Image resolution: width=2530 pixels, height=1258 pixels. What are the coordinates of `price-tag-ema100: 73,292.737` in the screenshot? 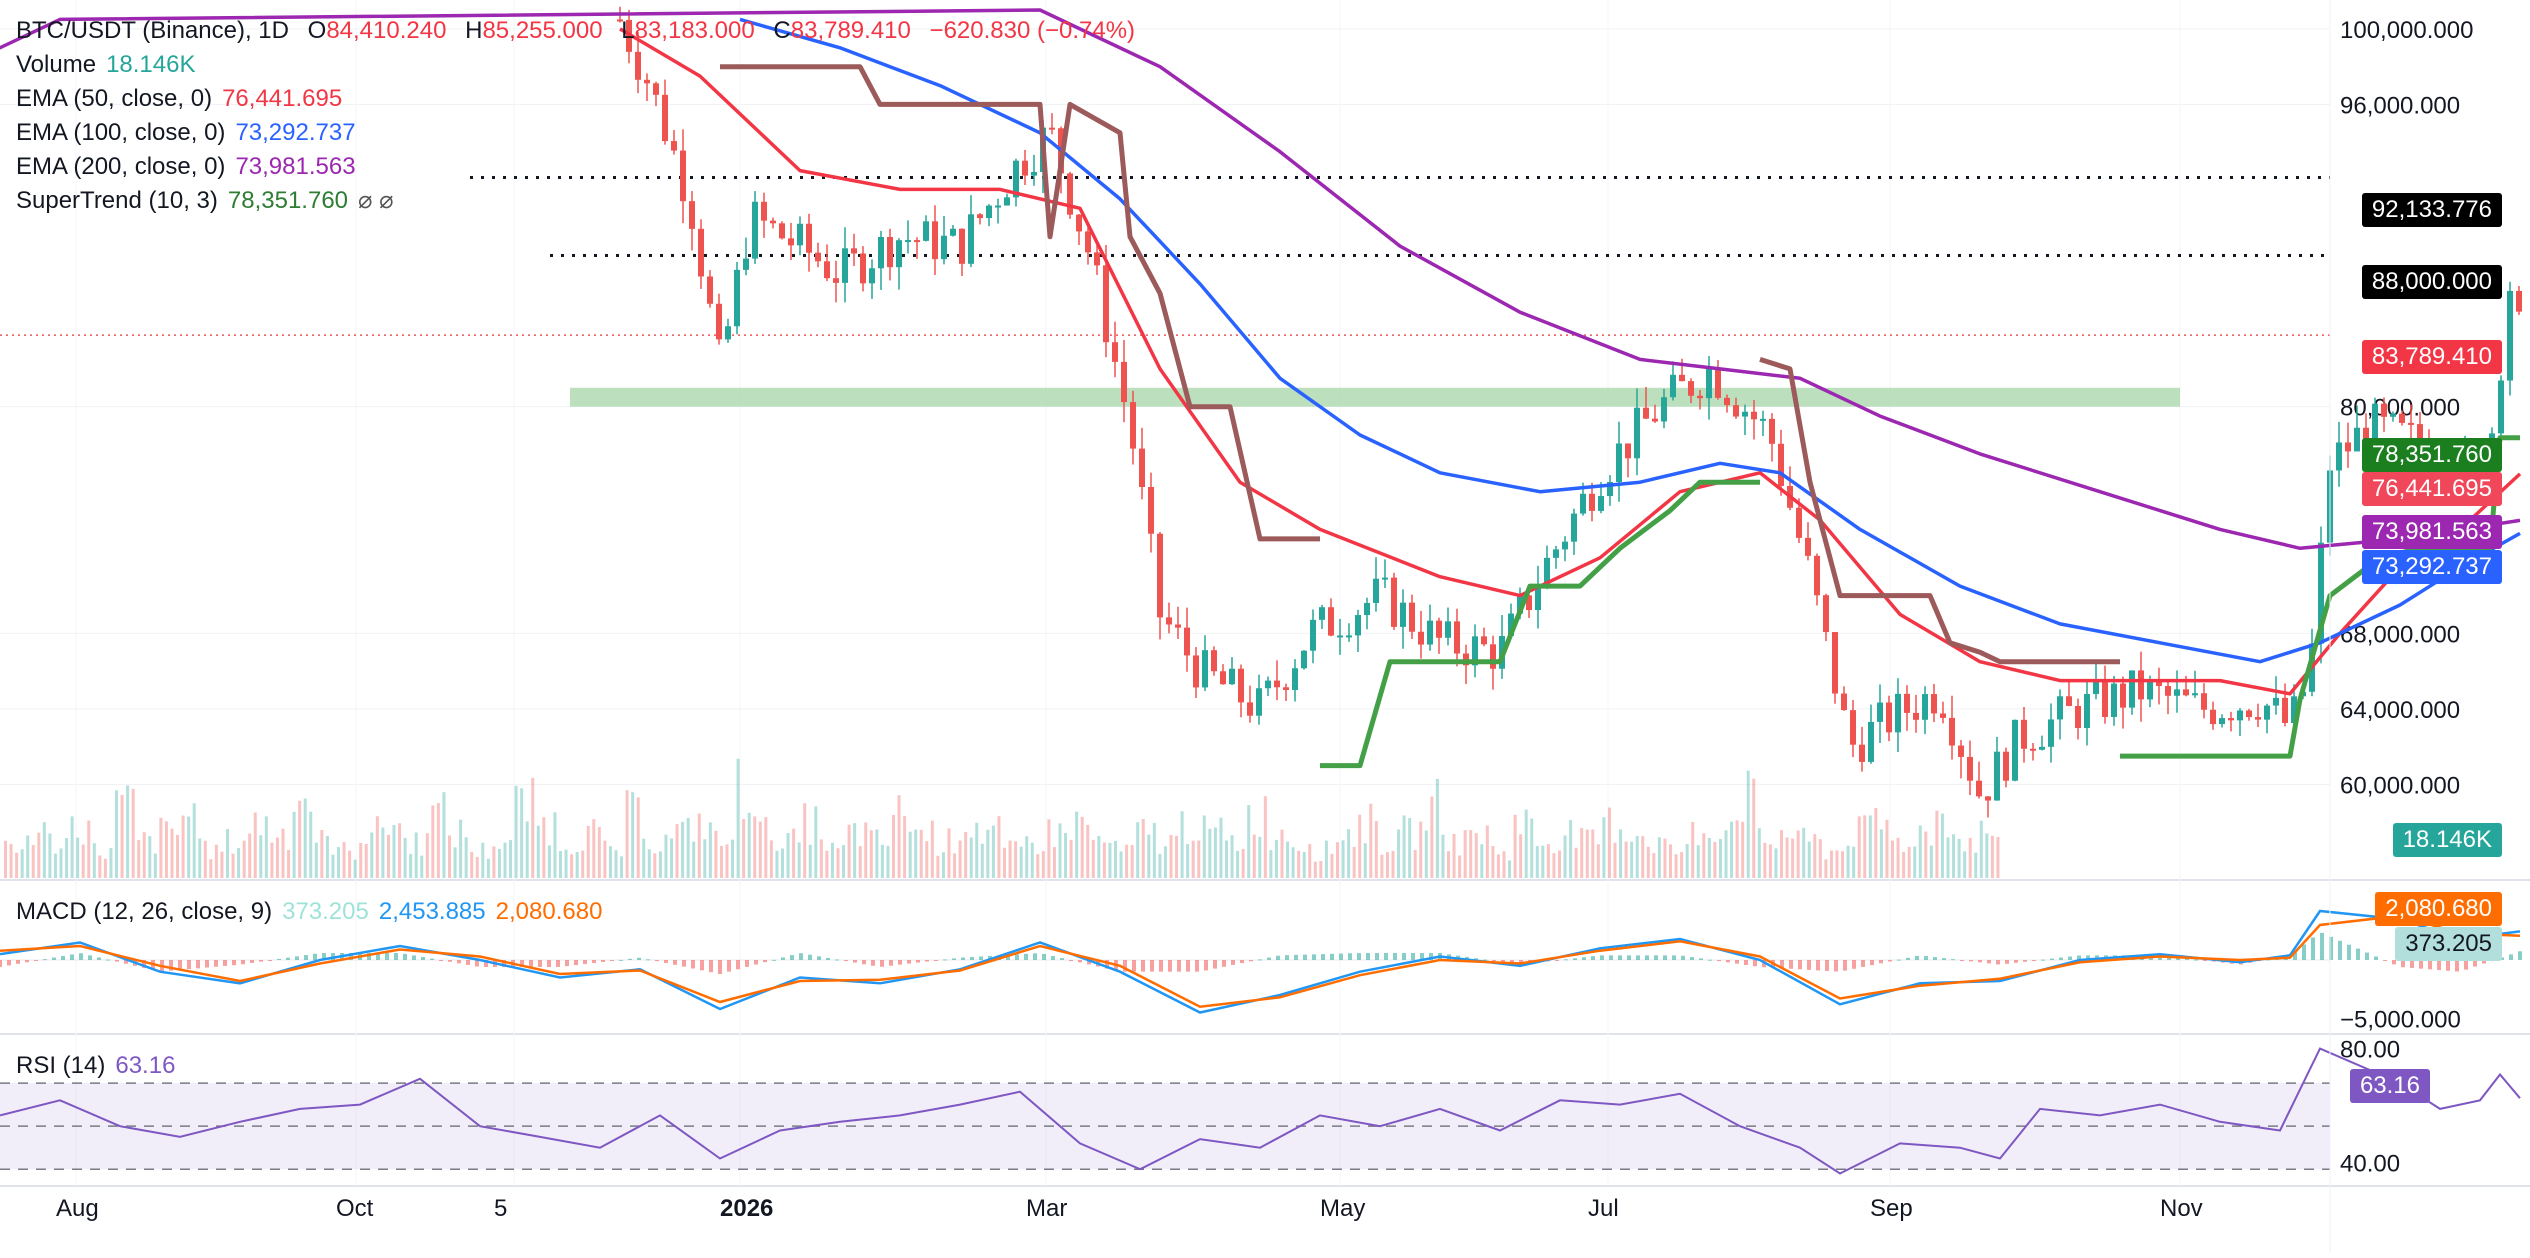 It's located at (2431, 567).